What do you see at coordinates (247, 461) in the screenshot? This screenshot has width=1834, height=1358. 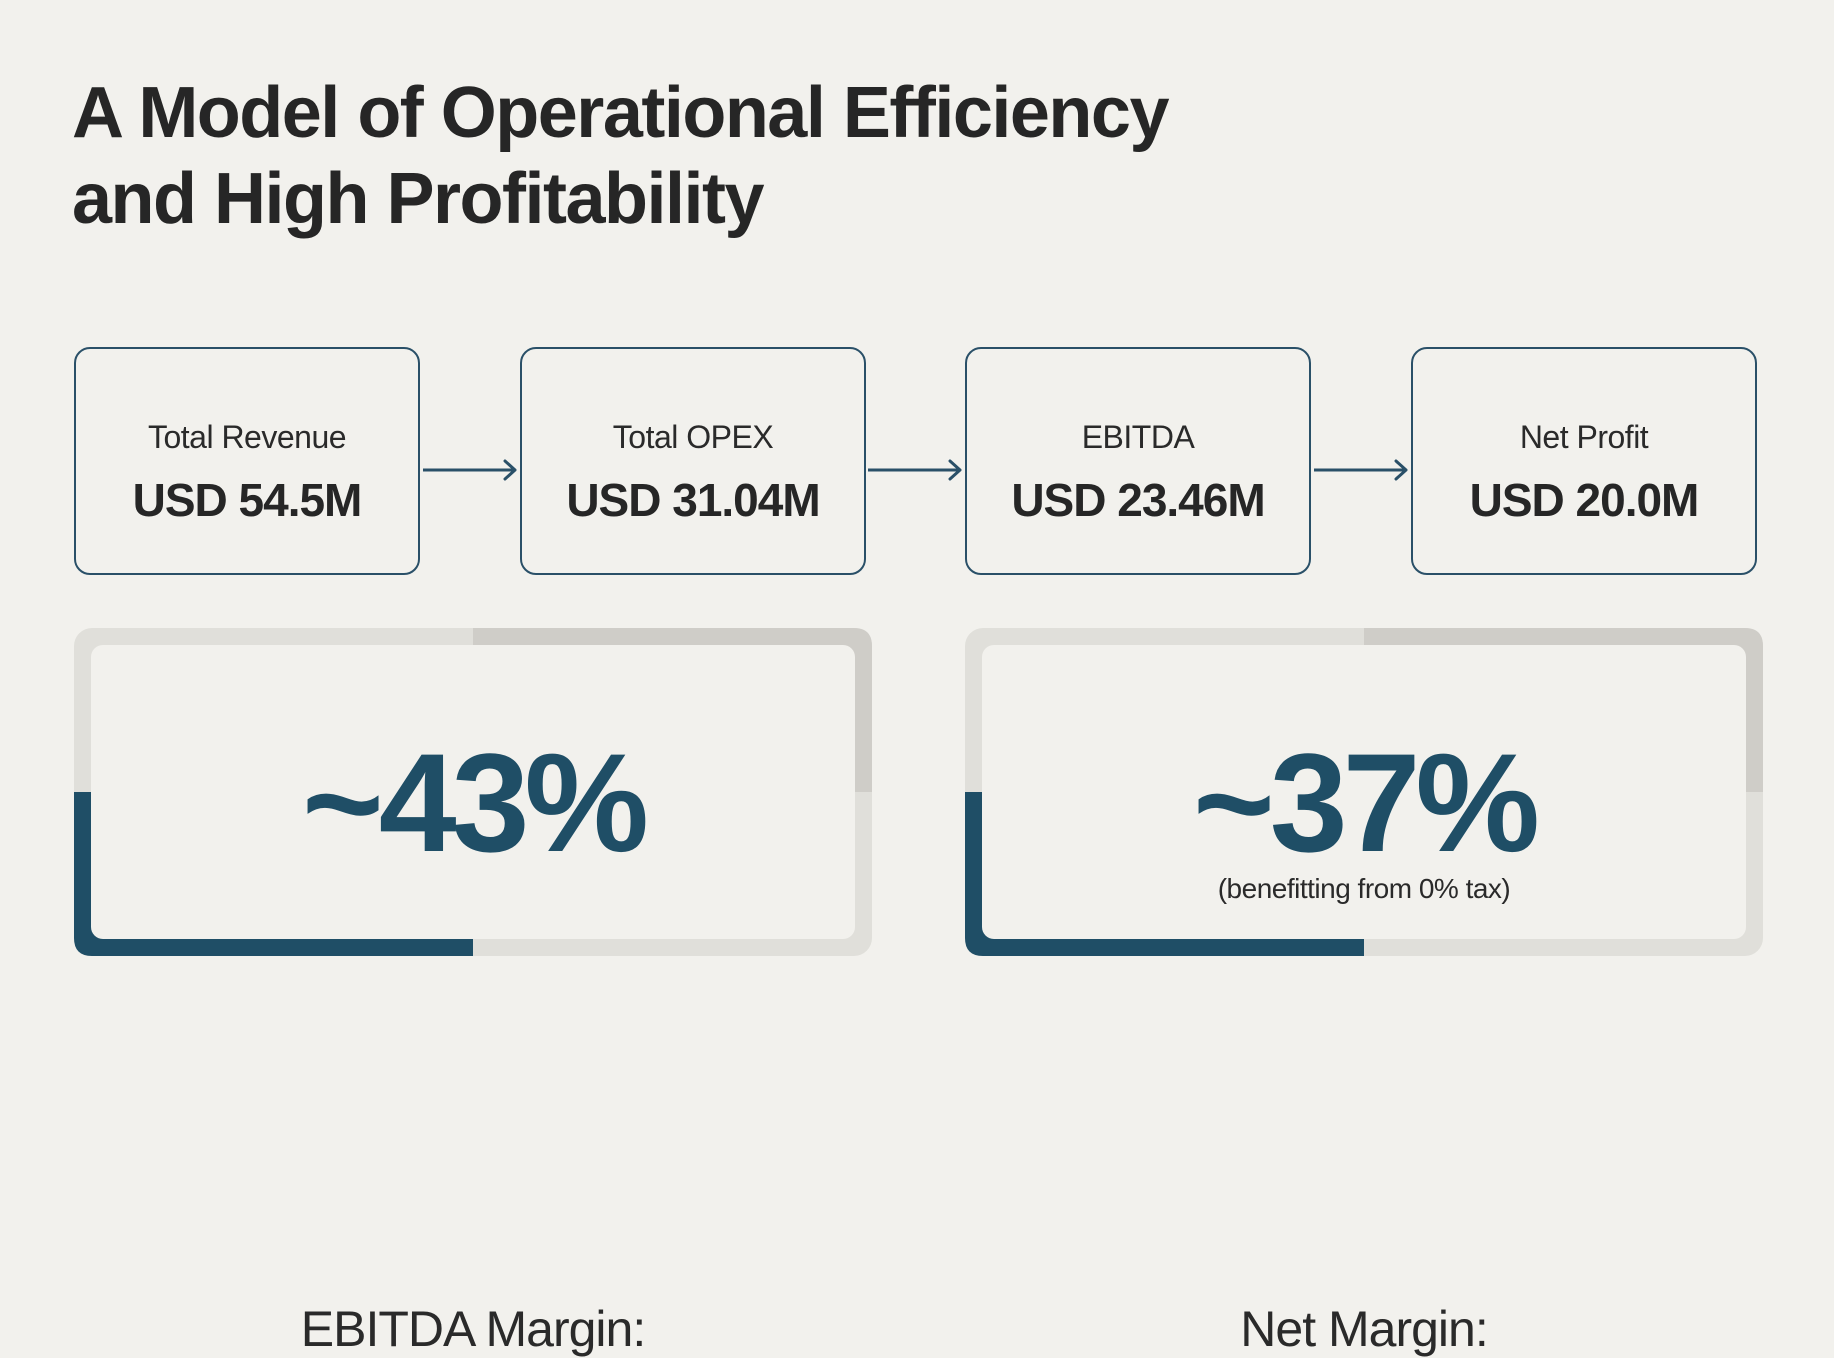 I see `flow-box-total-revenue: Total Revenue USD 54.5M` at bounding box center [247, 461].